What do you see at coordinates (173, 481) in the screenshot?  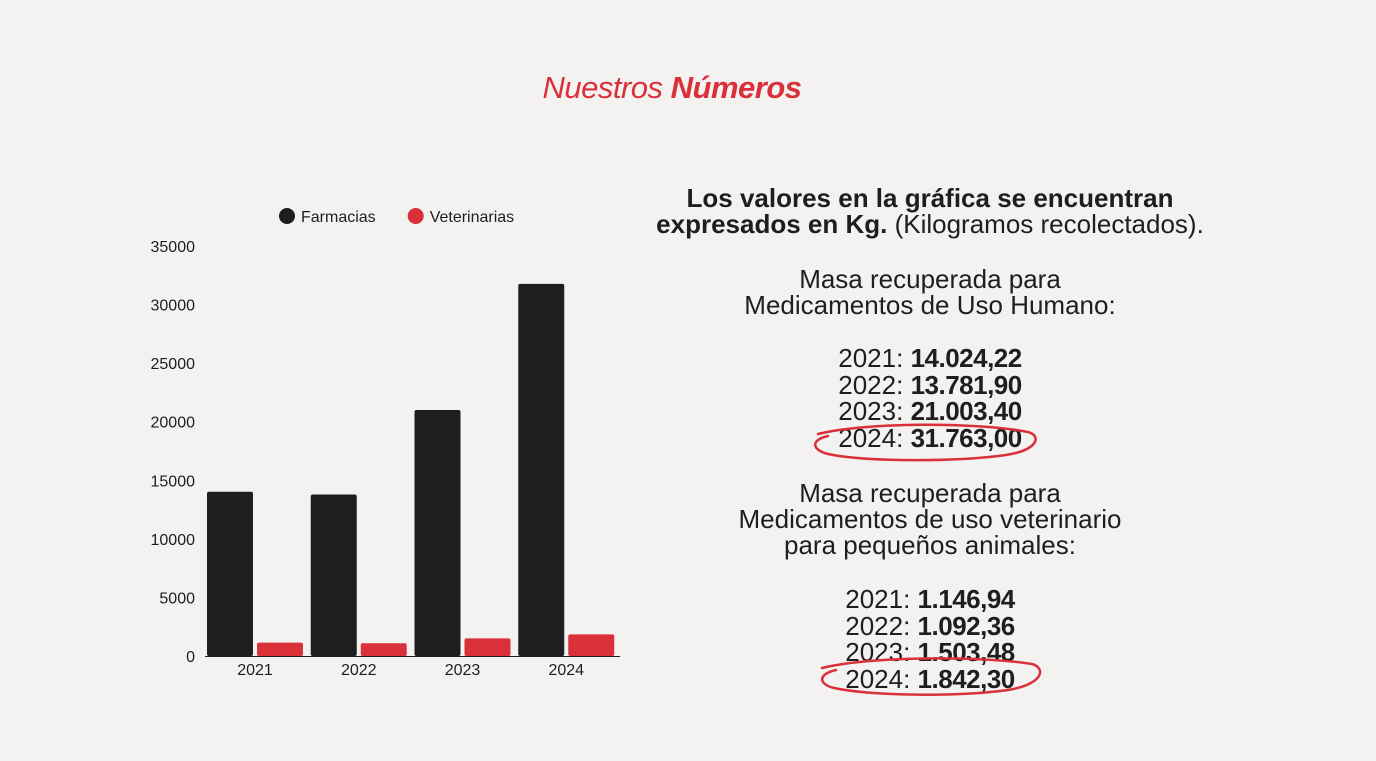 I see `y-tick-label: 15000` at bounding box center [173, 481].